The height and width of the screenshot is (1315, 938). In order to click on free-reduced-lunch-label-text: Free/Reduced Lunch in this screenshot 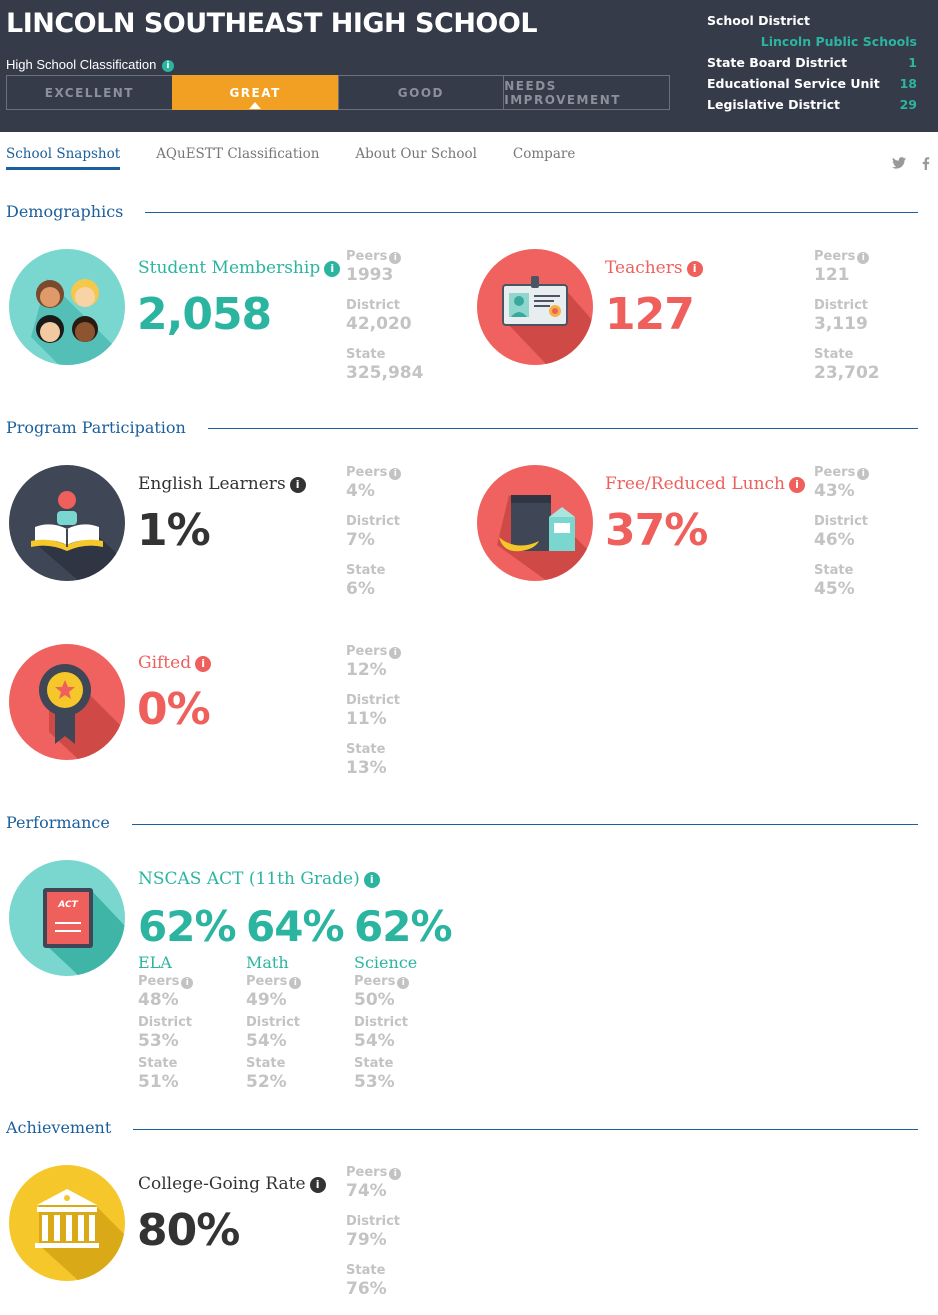, I will do `click(695, 484)`.